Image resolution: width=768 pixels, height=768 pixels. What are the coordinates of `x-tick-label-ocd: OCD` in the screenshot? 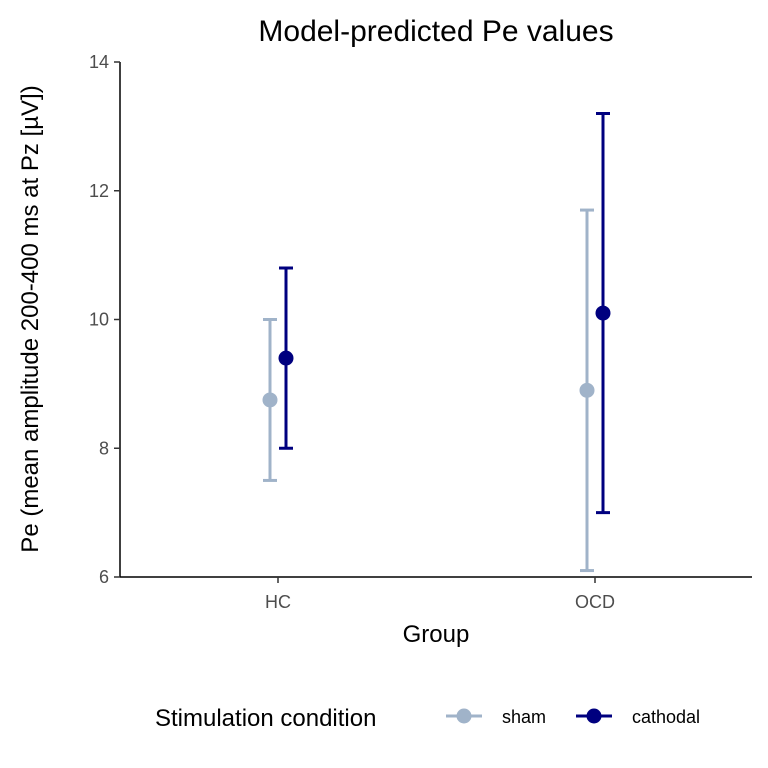 It's located at (595, 602).